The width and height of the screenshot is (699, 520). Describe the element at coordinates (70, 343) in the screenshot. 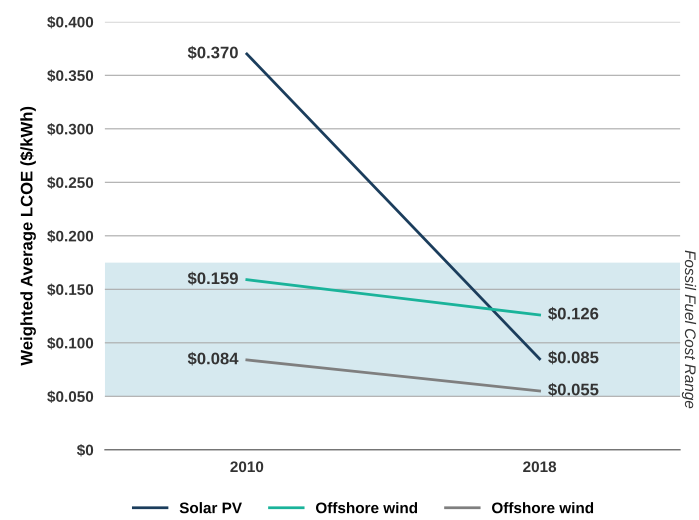

I see `y-tick-label: $0.100` at that location.